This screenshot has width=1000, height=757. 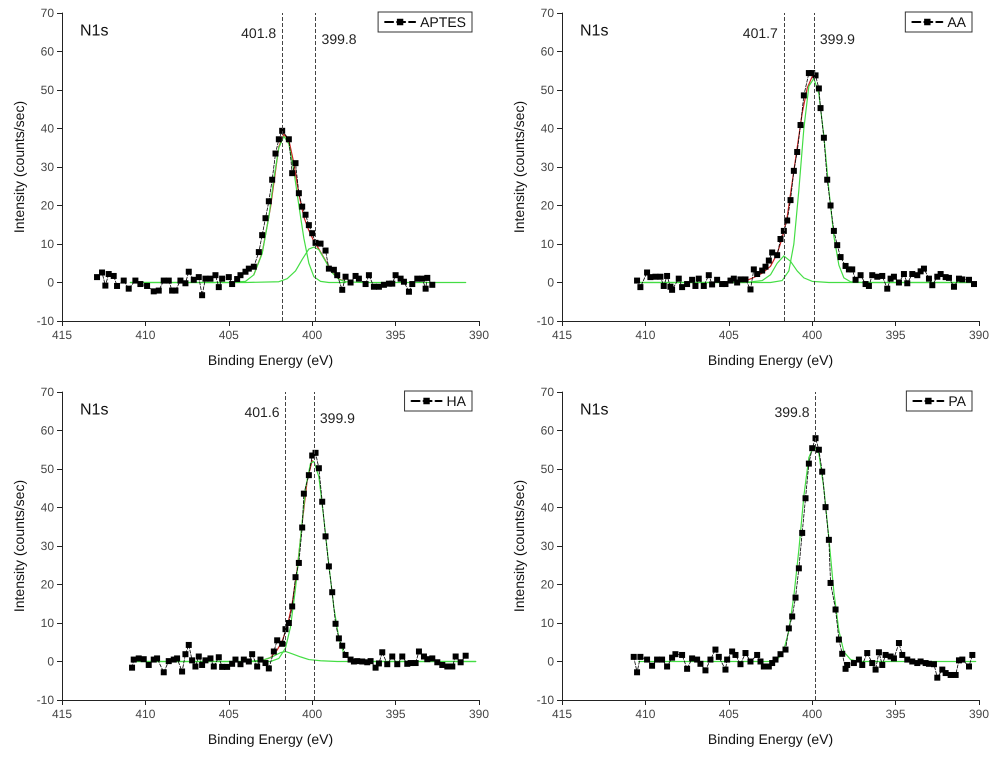 What do you see at coordinates (760, 33) in the screenshot?
I see `ref-line-label: 401.7` at bounding box center [760, 33].